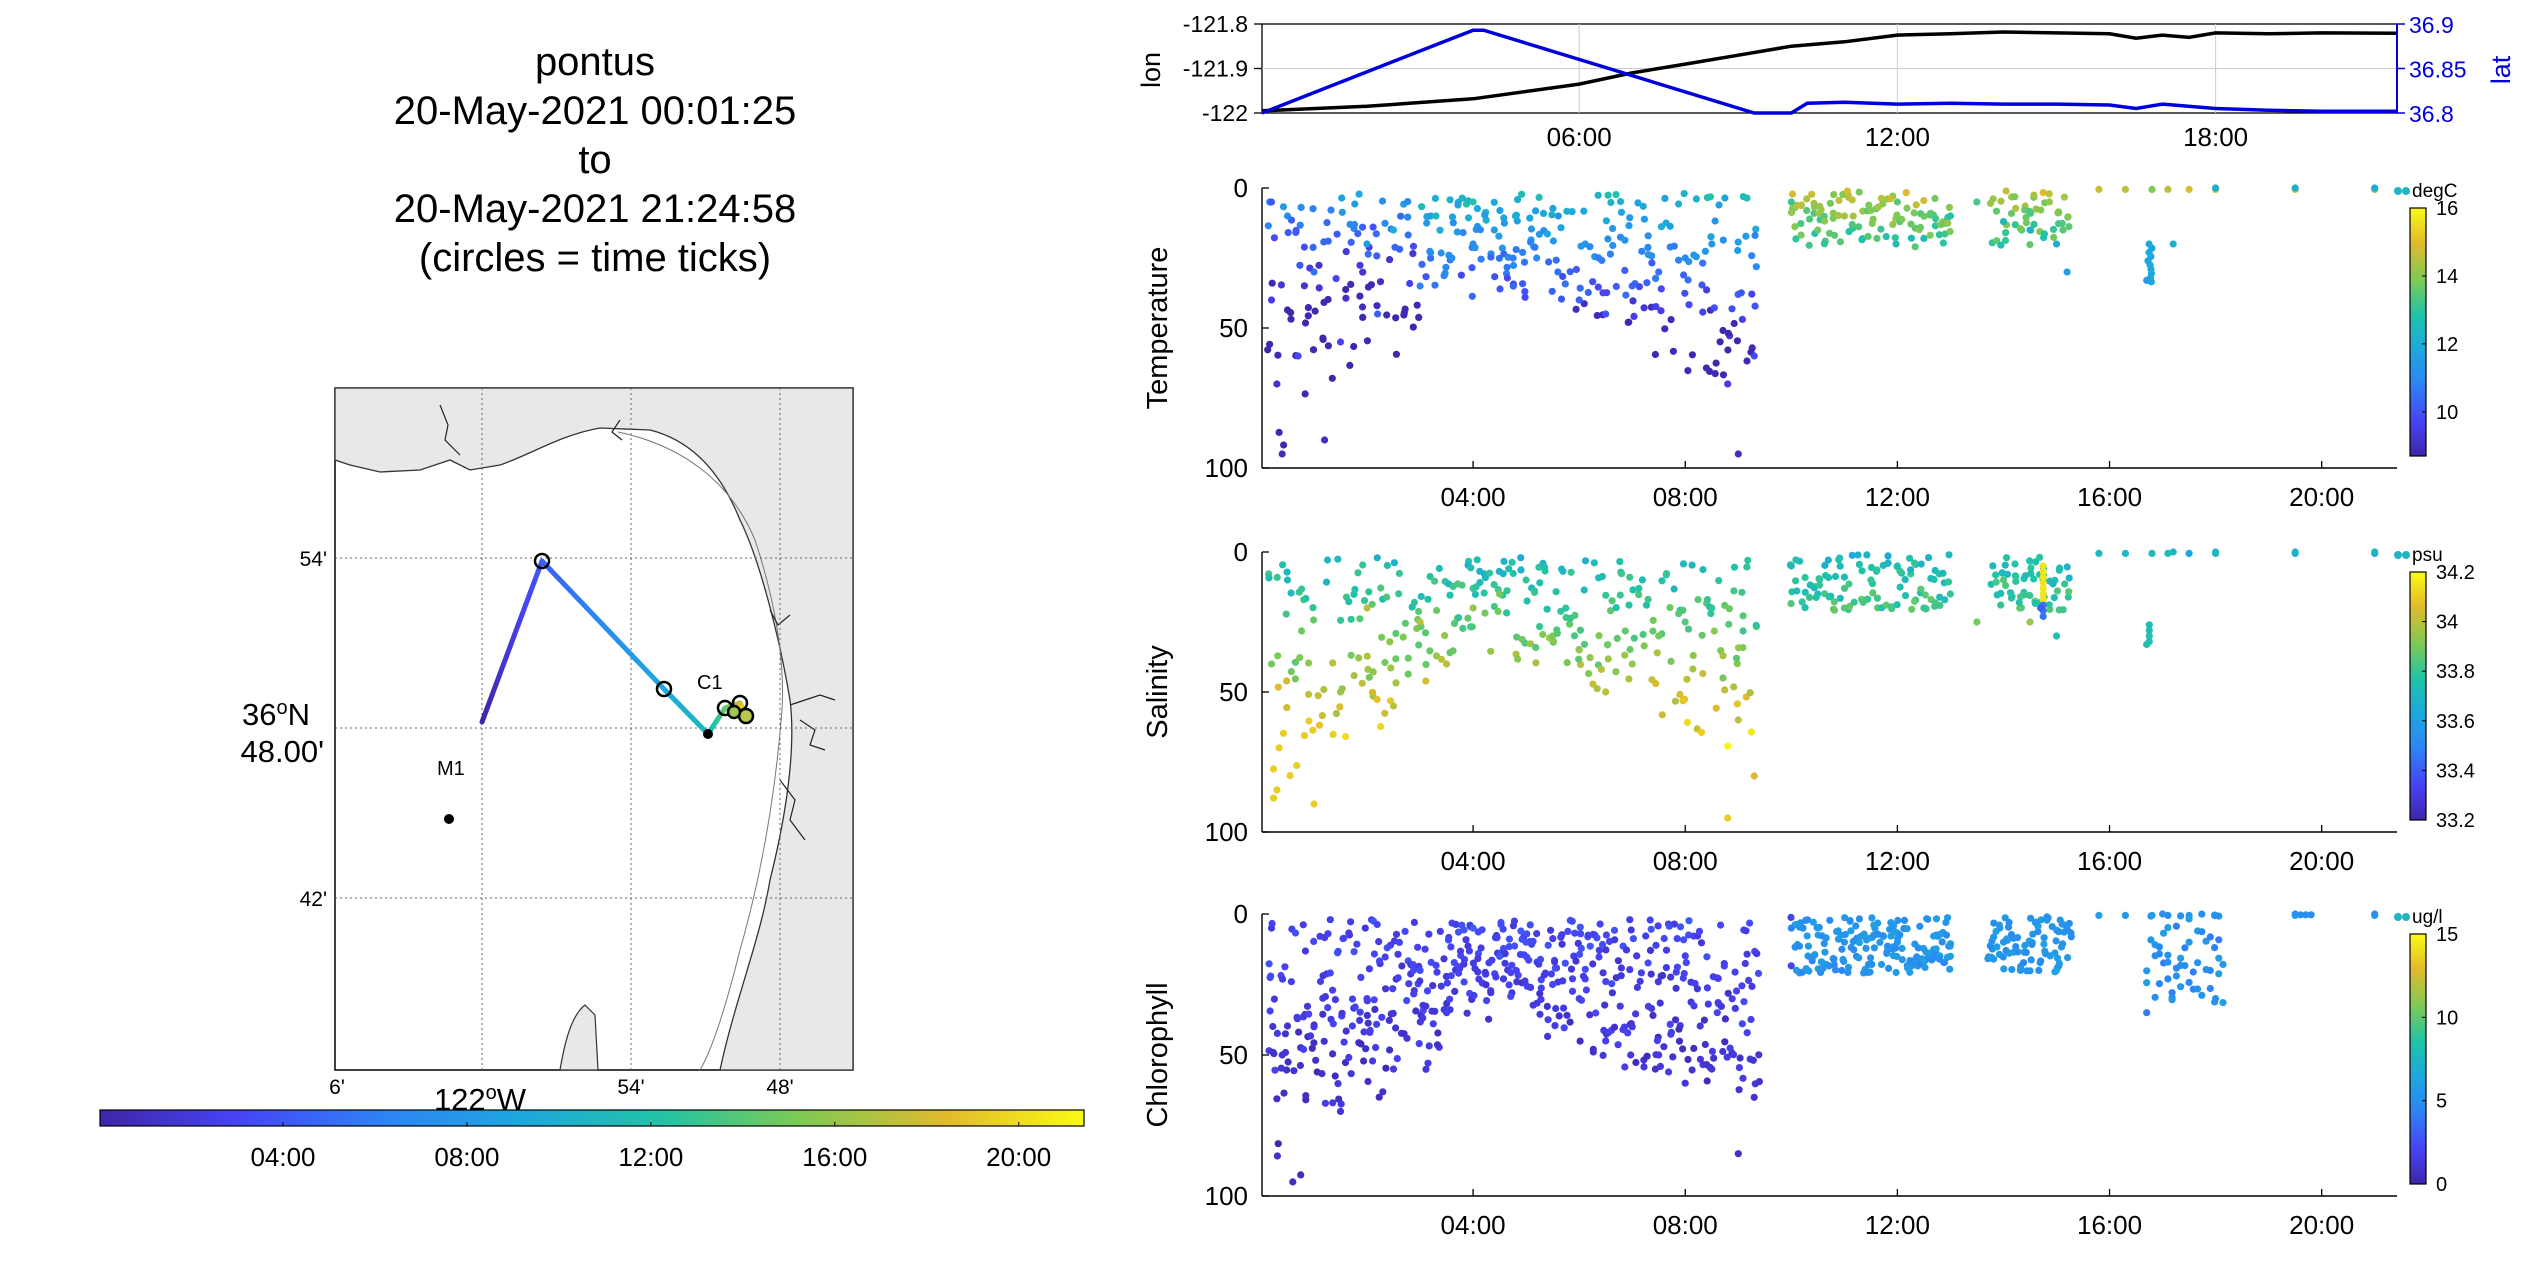 The image size is (2545, 1273). What do you see at coordinates (1829, 71) in the screenshot?
I see `lat-series-line` at bounding box center [1829, 71].